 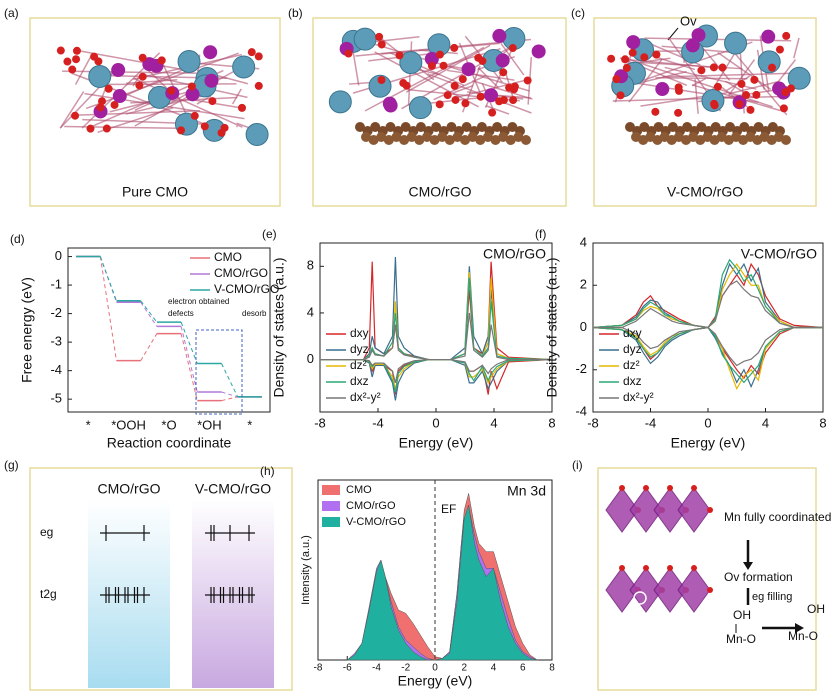 I want to click on x-tick-label: 4, so click(x=494, y=668).